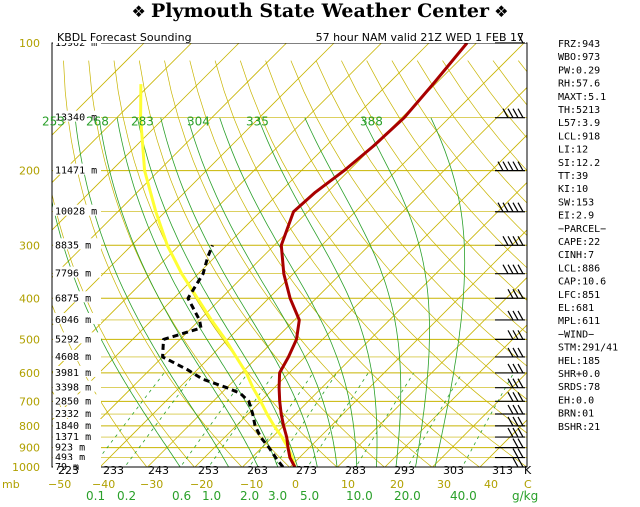 This screenshot has height=507, width=640. What do you see at coordinates (53, 122) in the screenshot?
I see `theta-label: 253` at bounding box center [53, 122].